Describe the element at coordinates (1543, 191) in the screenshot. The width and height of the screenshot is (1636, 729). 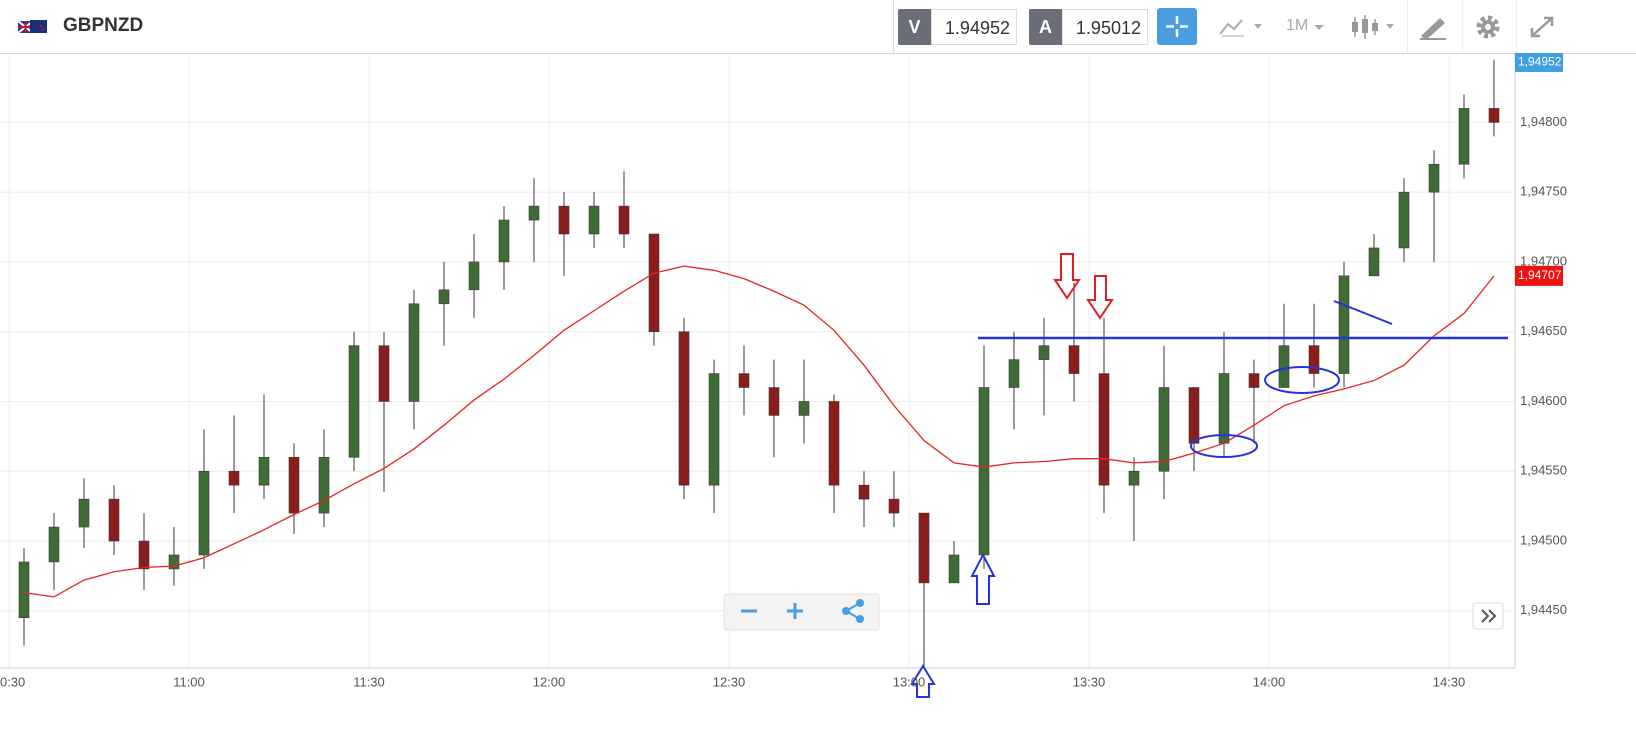
I see `y-tick-label: 1,94750` at that location.